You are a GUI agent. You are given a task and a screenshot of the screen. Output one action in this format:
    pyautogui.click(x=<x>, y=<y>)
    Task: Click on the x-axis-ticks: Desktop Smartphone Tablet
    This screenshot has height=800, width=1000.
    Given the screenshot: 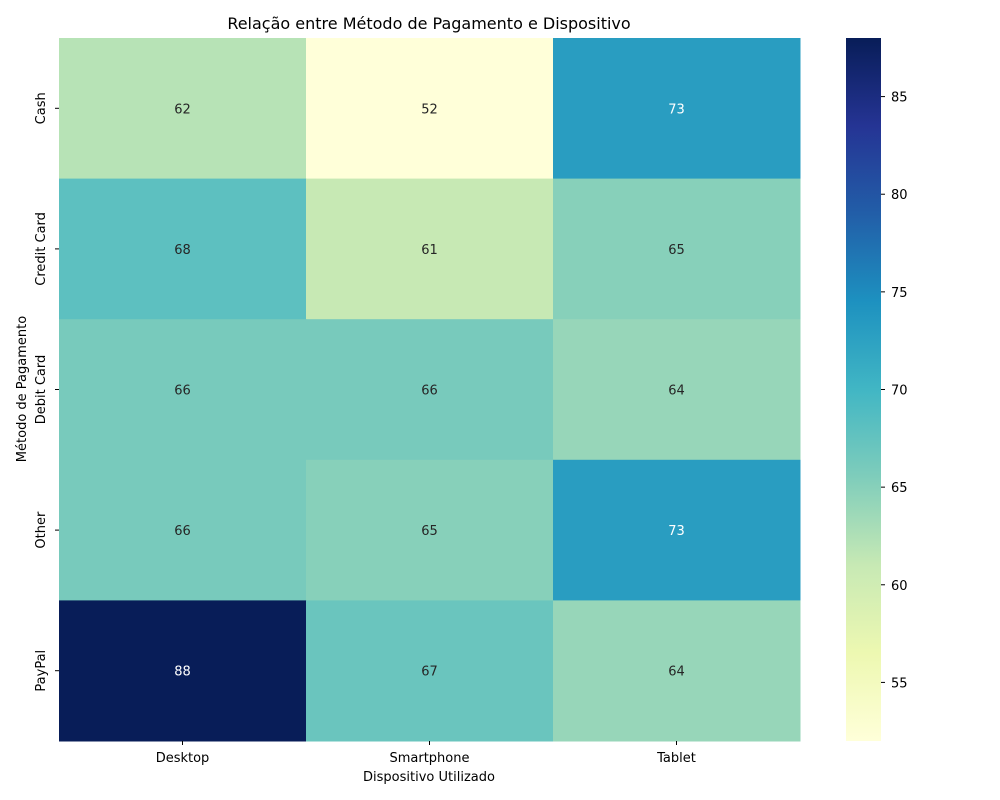 What is the action you would take?
    pyautogui.click(x=426, y=753)
    